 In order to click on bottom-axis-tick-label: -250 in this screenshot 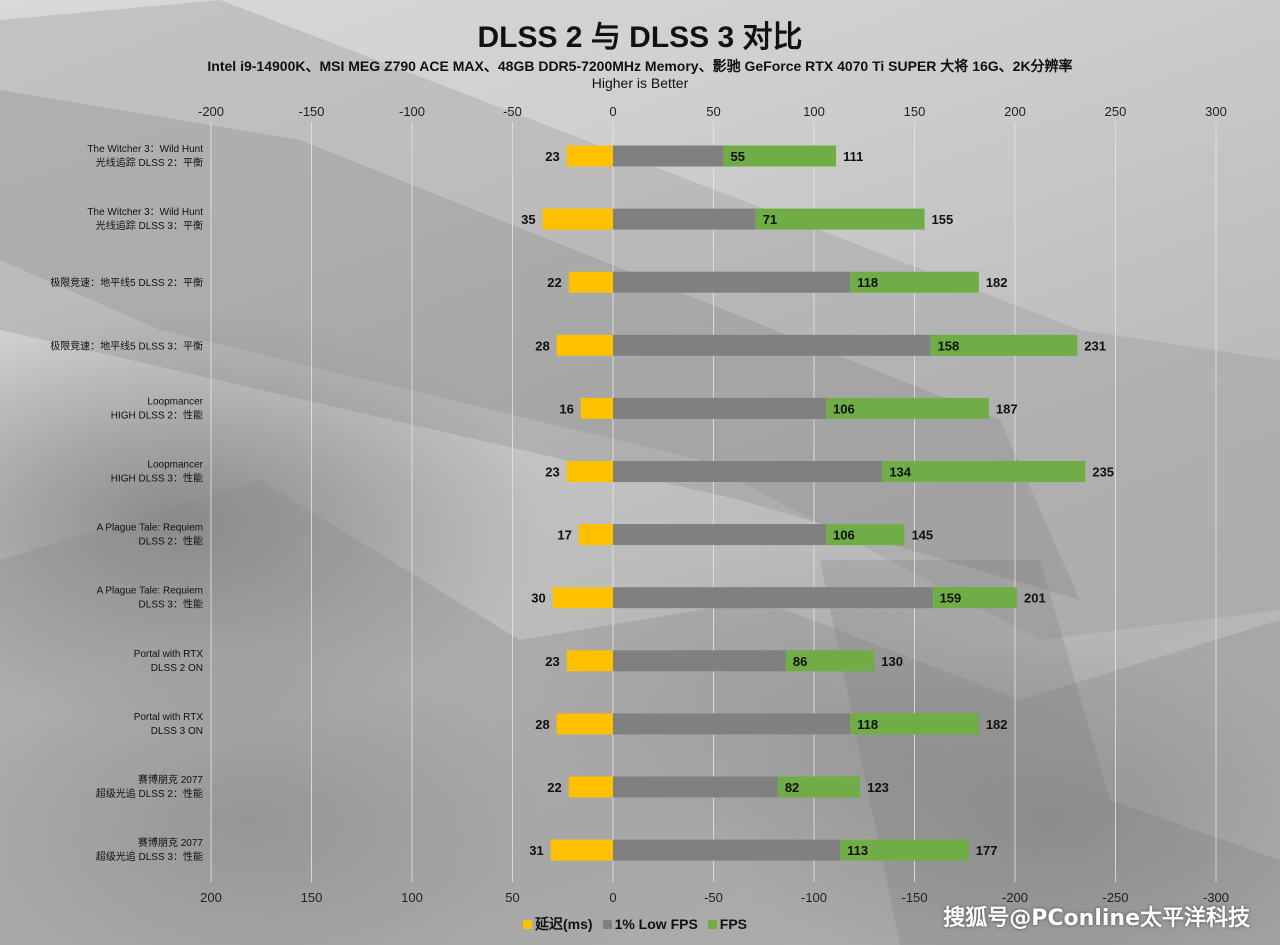, I will do `click(1115, 897)`.